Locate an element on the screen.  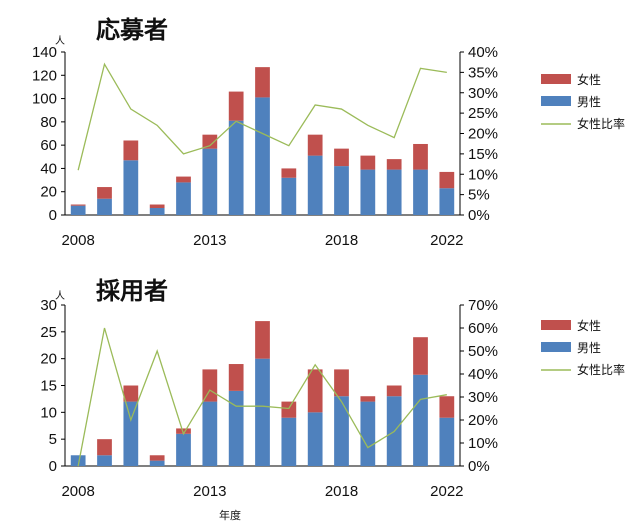
x-tick-label: 2022 is located at coordinates (446, 240).